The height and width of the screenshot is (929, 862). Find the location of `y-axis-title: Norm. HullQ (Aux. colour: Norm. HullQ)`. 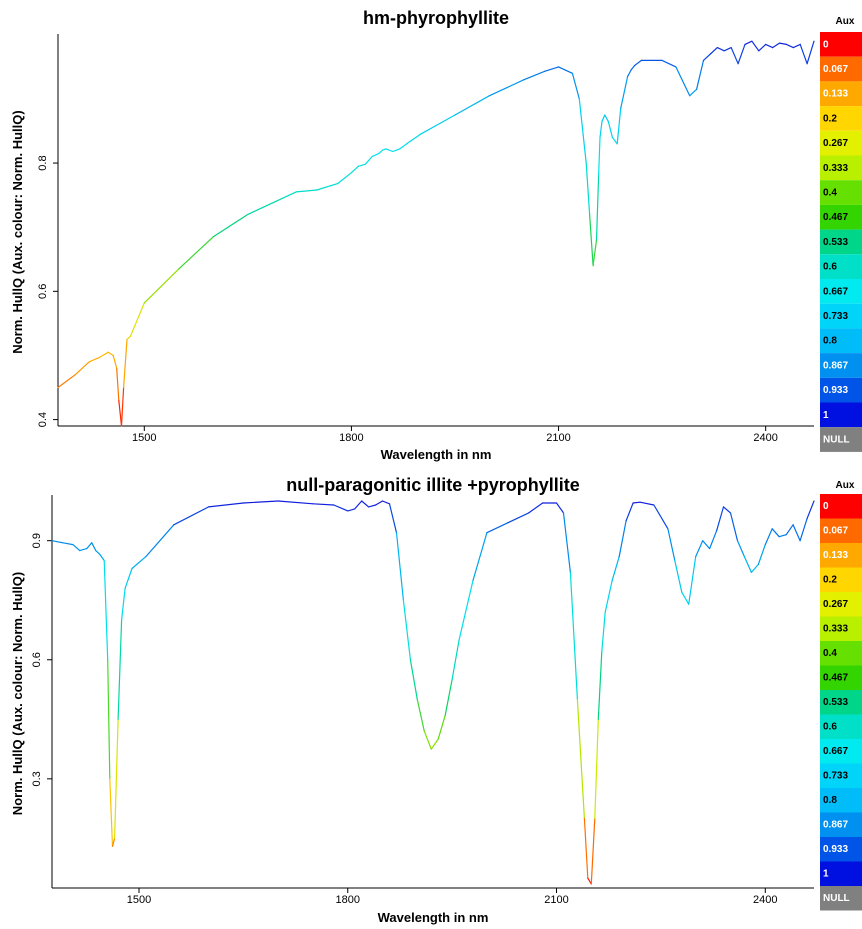

y-axis-title: Norm. HullQ (Aux. colour: Norm. HullQ) is located at coordinates (17, 693).